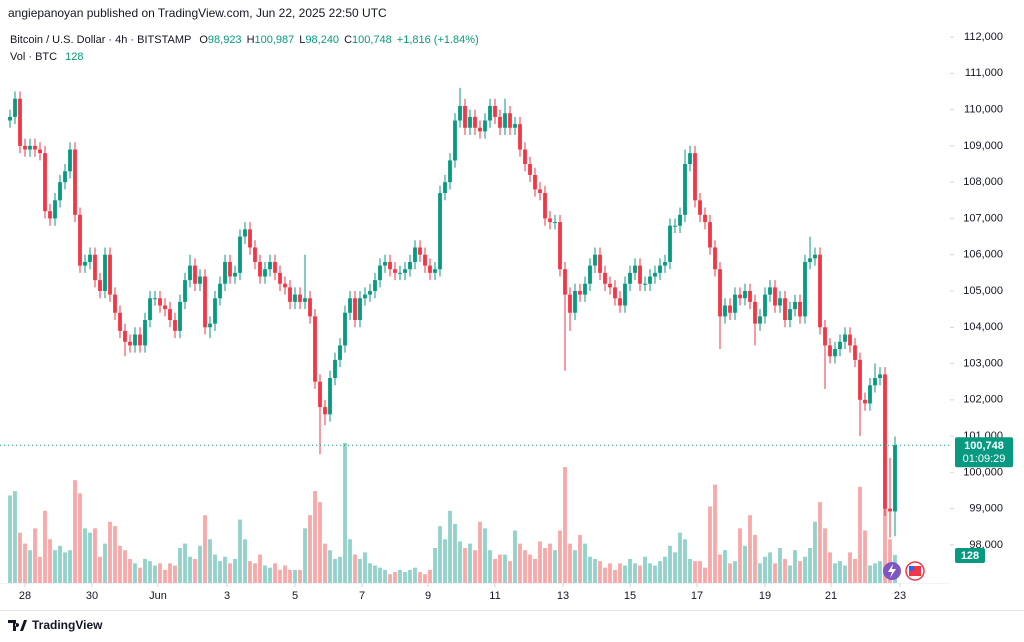  Describe the element at coordinates (983, 291) in the screenshot. I see `y-tick-label: 105,000` at that location.